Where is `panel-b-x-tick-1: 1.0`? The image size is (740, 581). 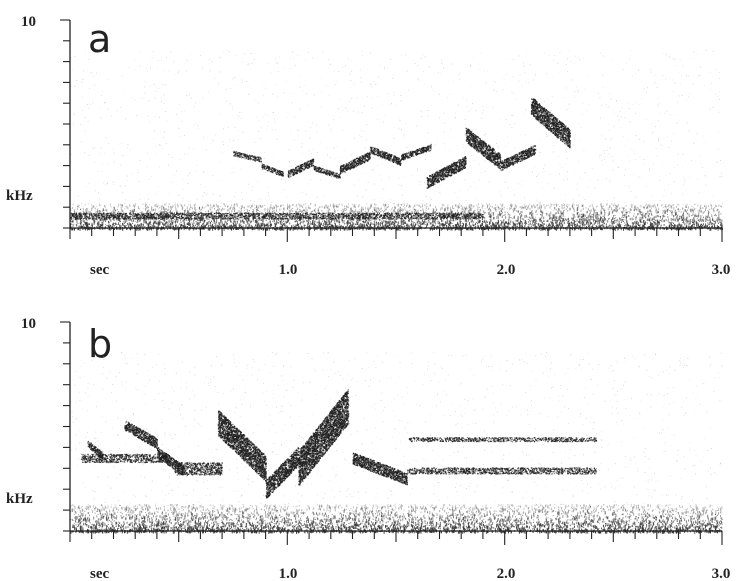
panel-b-x-tick-1: 1.0 is located at coordinates (288, 573).